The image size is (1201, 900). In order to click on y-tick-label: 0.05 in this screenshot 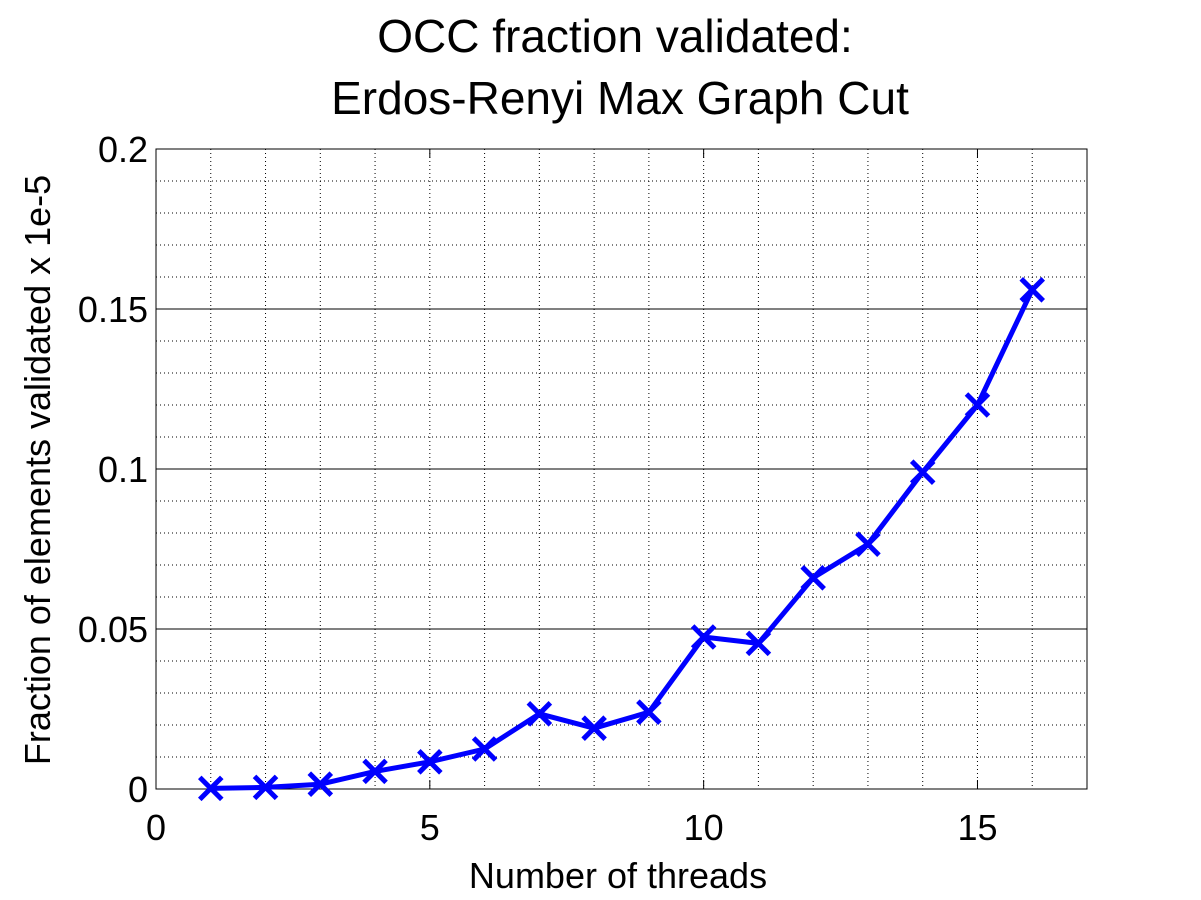, I will do `click(113, 629)`.